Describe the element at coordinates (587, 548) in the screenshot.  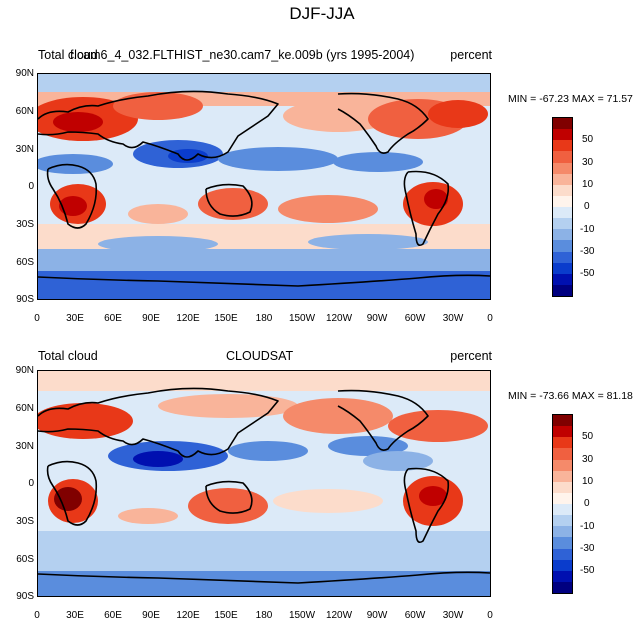
I see `panel2-colorbar-label: -30` at that location.